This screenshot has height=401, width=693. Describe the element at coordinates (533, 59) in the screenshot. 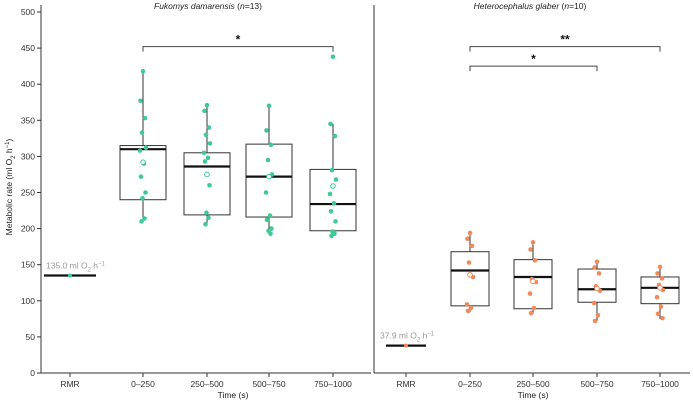

I see `significance-label: *` at that location.